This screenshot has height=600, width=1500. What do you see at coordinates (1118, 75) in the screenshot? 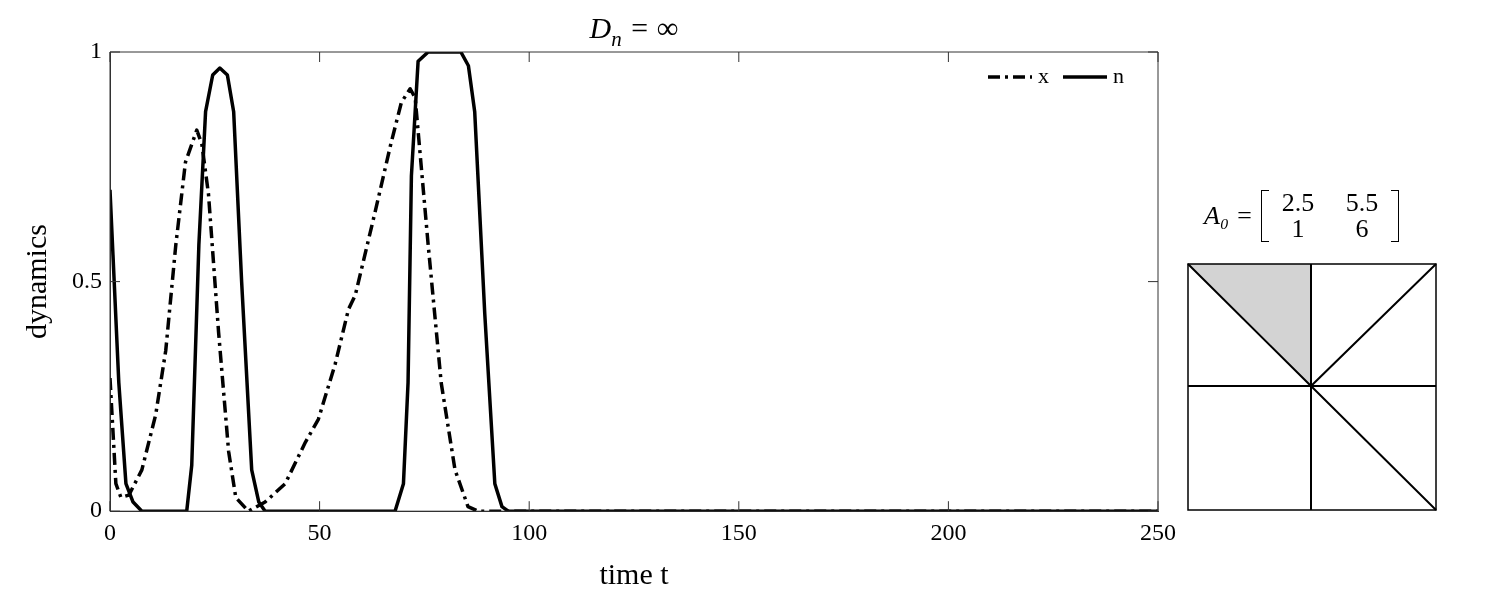
I see `legend-label: n` at bounding box center [1118, 75].